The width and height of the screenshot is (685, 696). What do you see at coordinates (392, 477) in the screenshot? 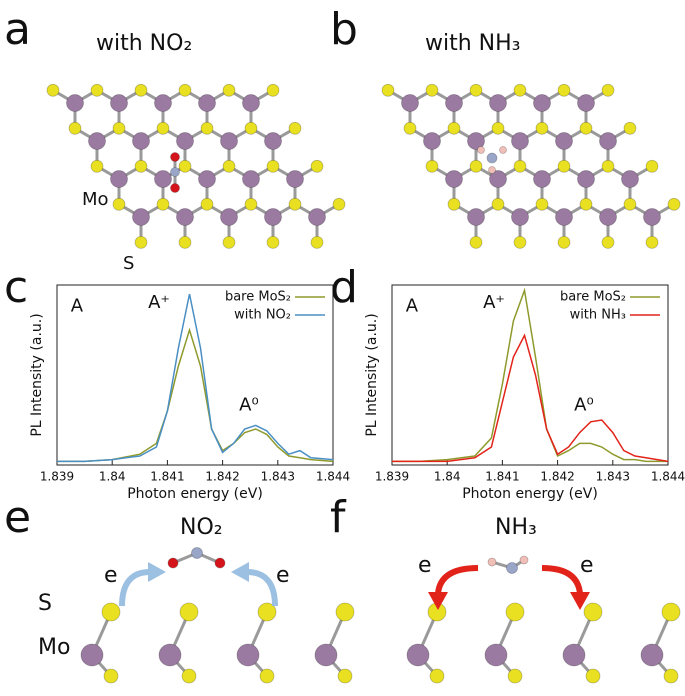
I see `x-tick-label: 1.839` at bounding box center [392, 477].